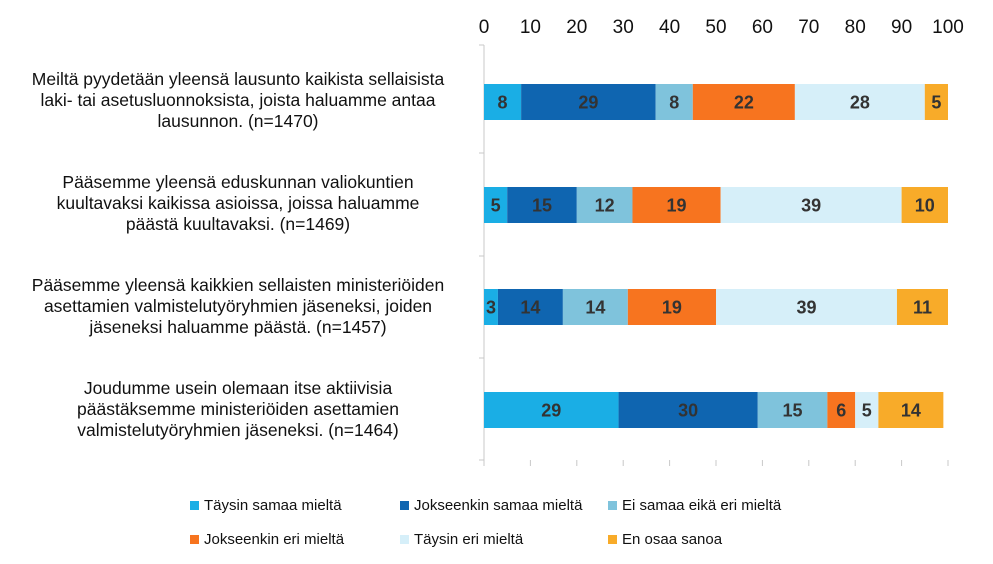 This screenshot has height=564, width=993. Describe the element at coordinates (715, 27) in the screenshot. I see `x-tick-label: 50` at that location.